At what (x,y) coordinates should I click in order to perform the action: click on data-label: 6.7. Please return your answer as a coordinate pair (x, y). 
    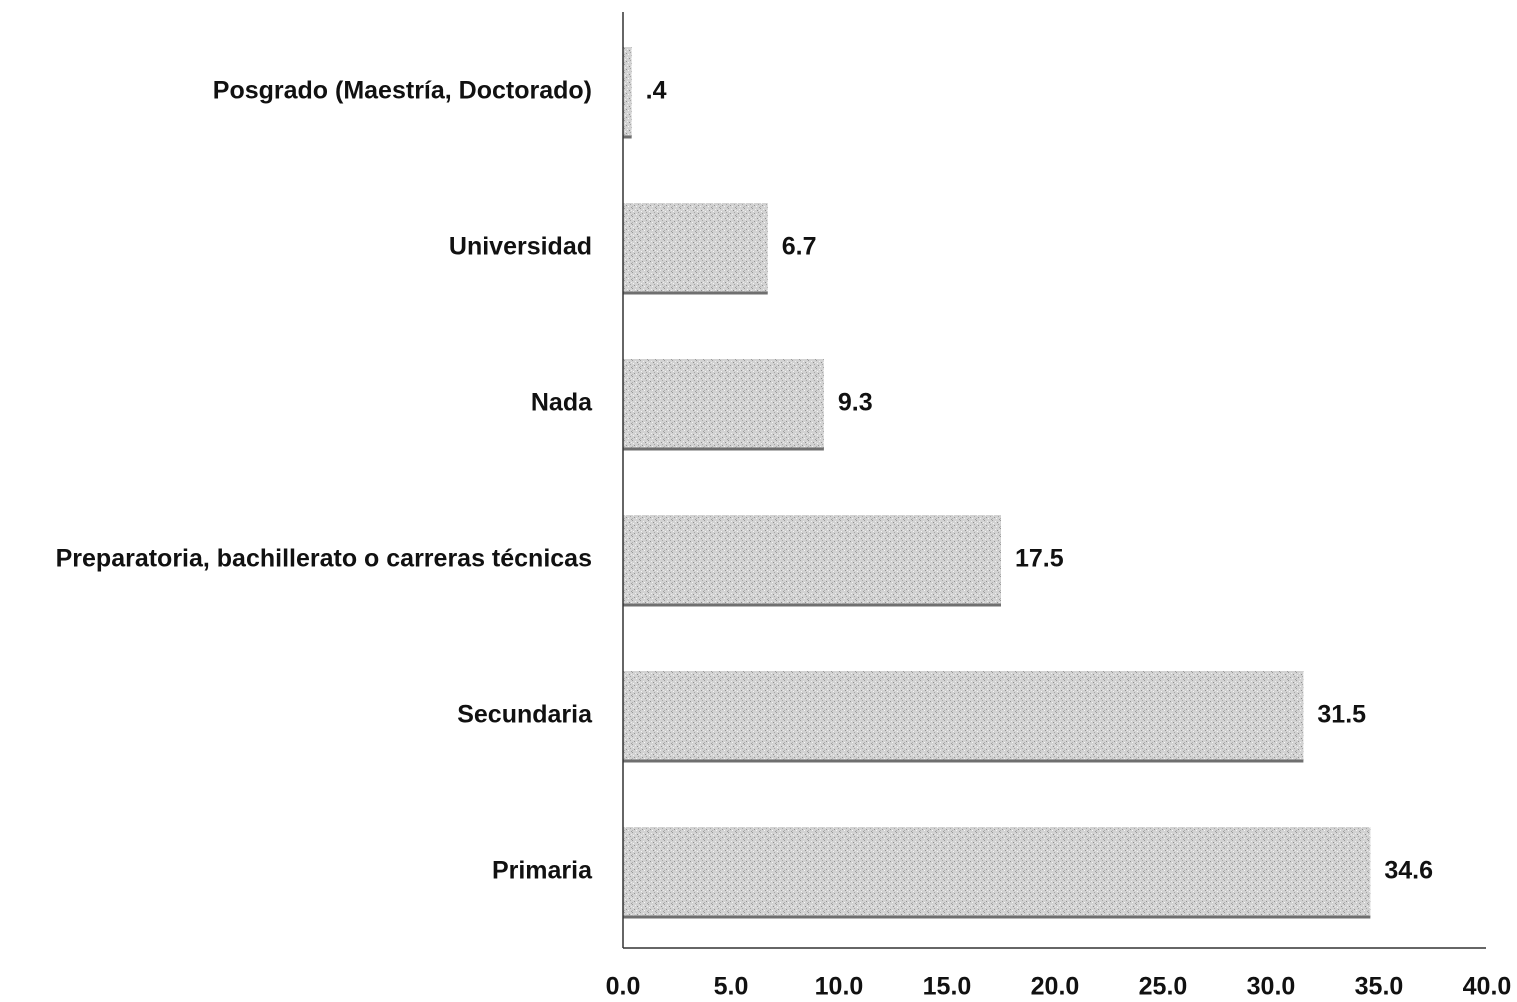
    Looking at the image, I should click on (799, 247).